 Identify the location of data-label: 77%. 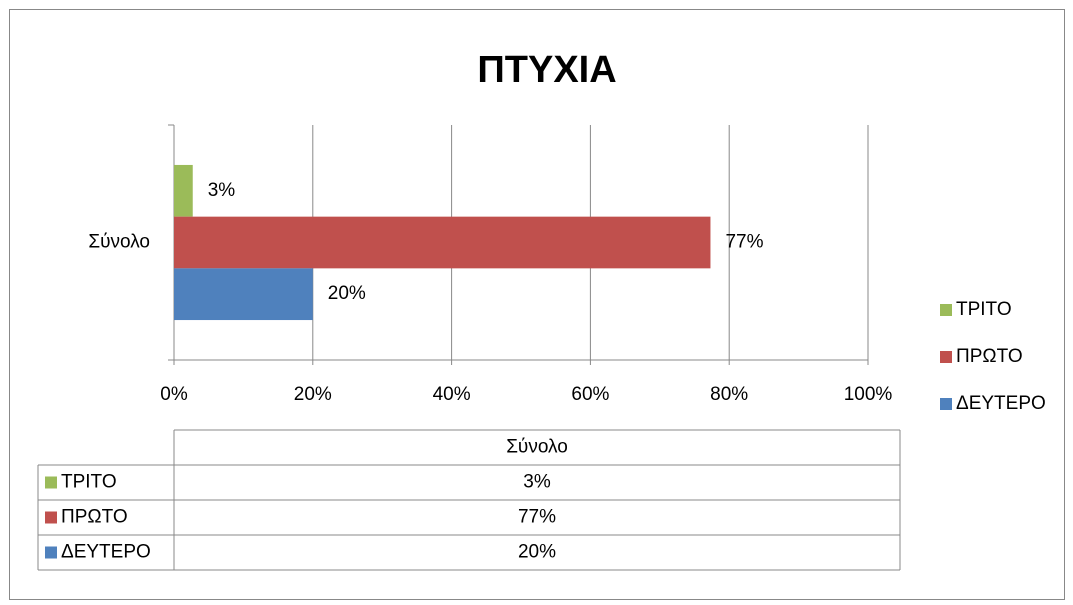
(744, 242).